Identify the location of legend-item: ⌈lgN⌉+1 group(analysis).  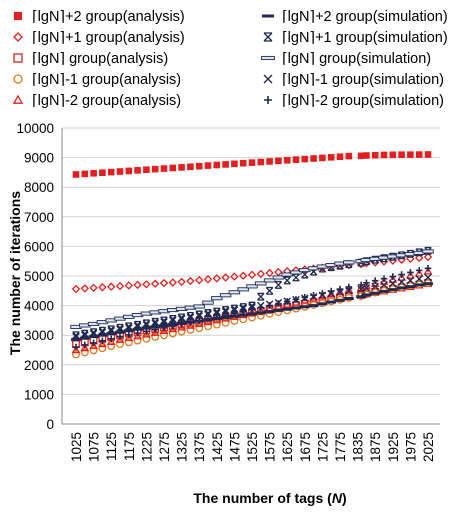
(99, 38).